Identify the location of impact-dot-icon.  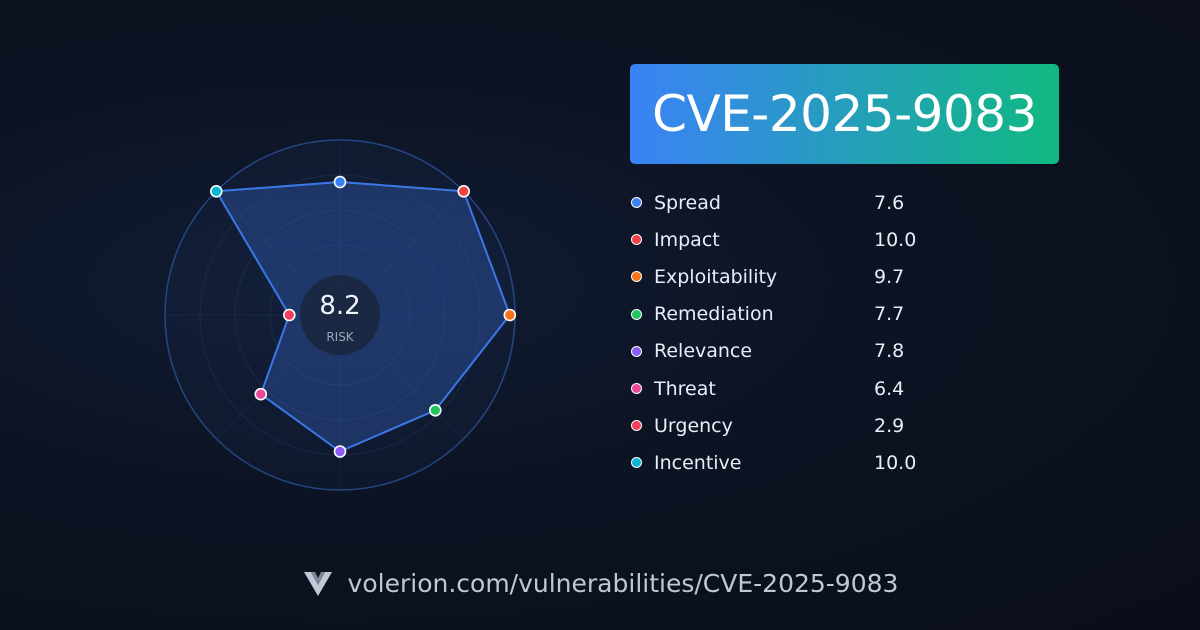
(636, 240).